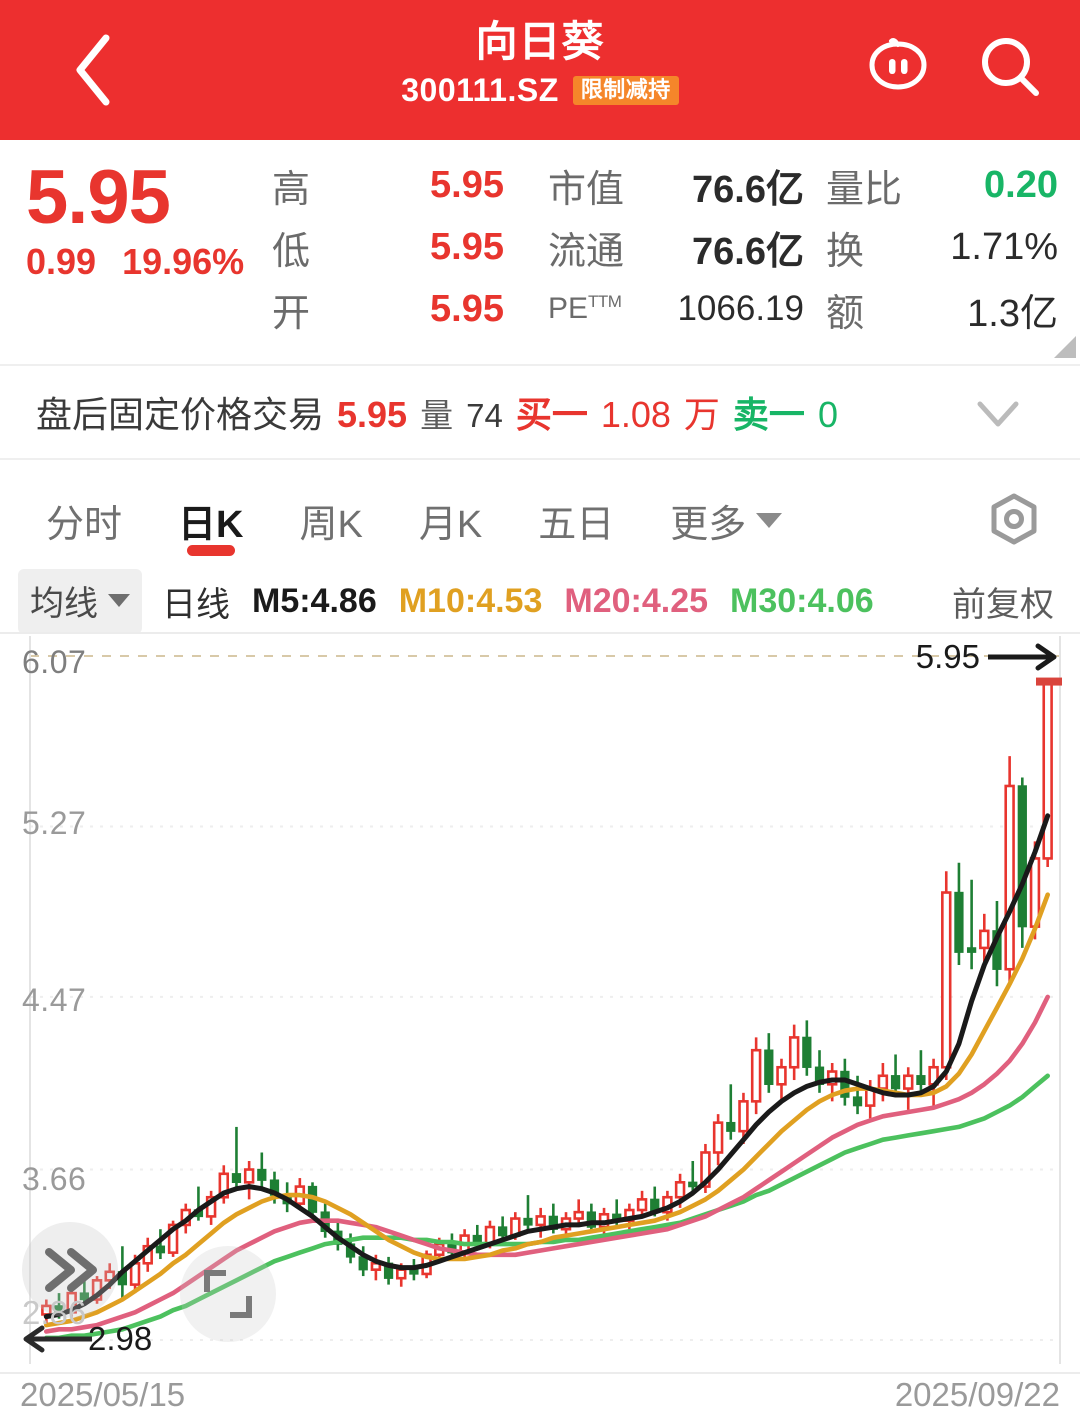  I want to click on change-percent: 19.96%, so click(183, 261).